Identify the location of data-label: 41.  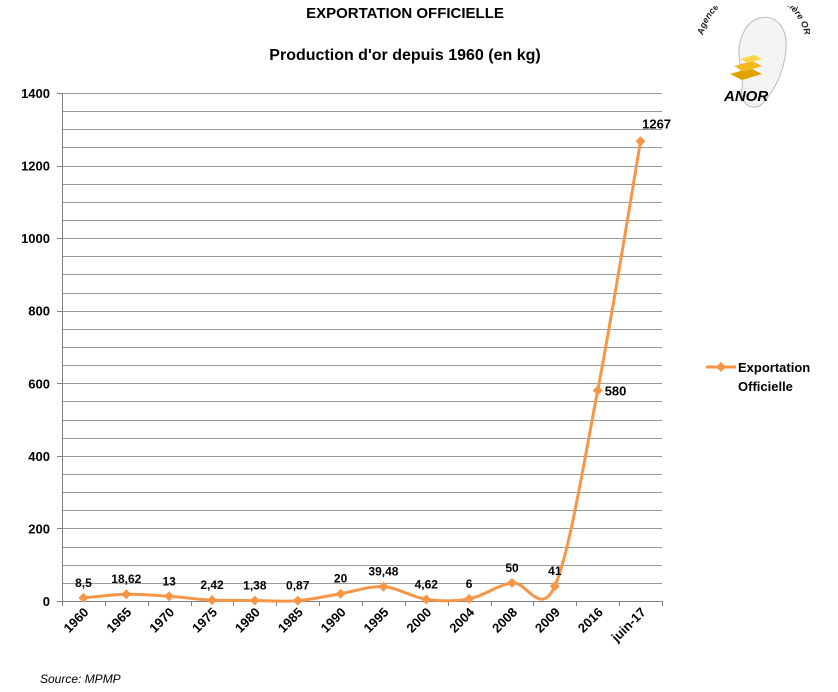
(555, 571).